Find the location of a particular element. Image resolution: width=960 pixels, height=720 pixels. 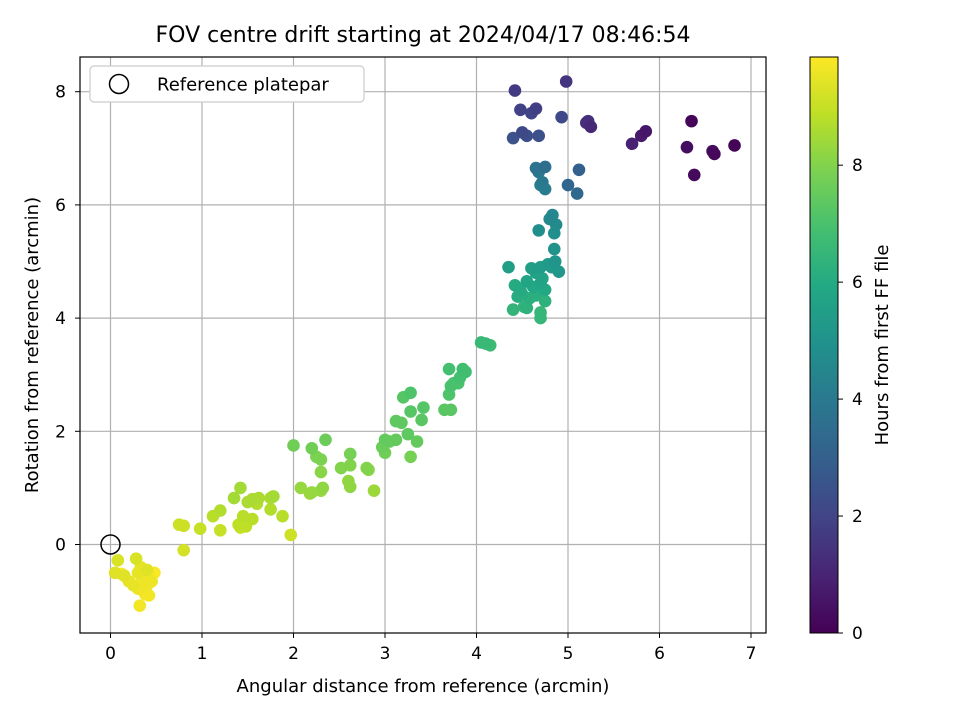

x-axis-label: Angular distance from reference (arcmin) is located at coordinates (423, 686).